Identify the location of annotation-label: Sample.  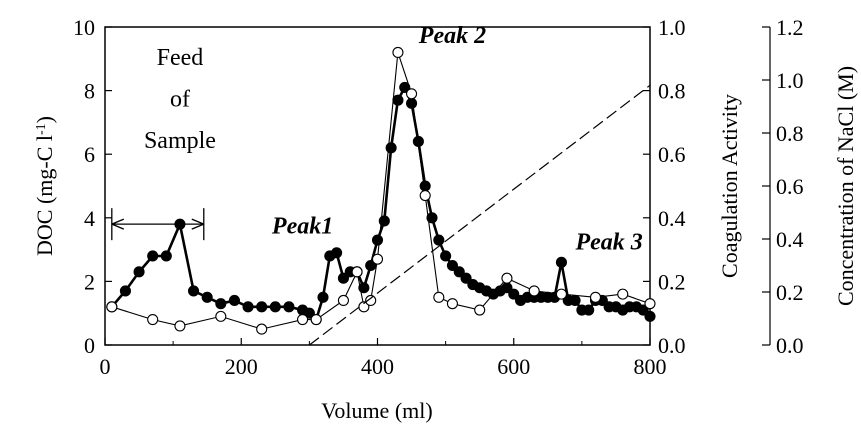
(180, 141).